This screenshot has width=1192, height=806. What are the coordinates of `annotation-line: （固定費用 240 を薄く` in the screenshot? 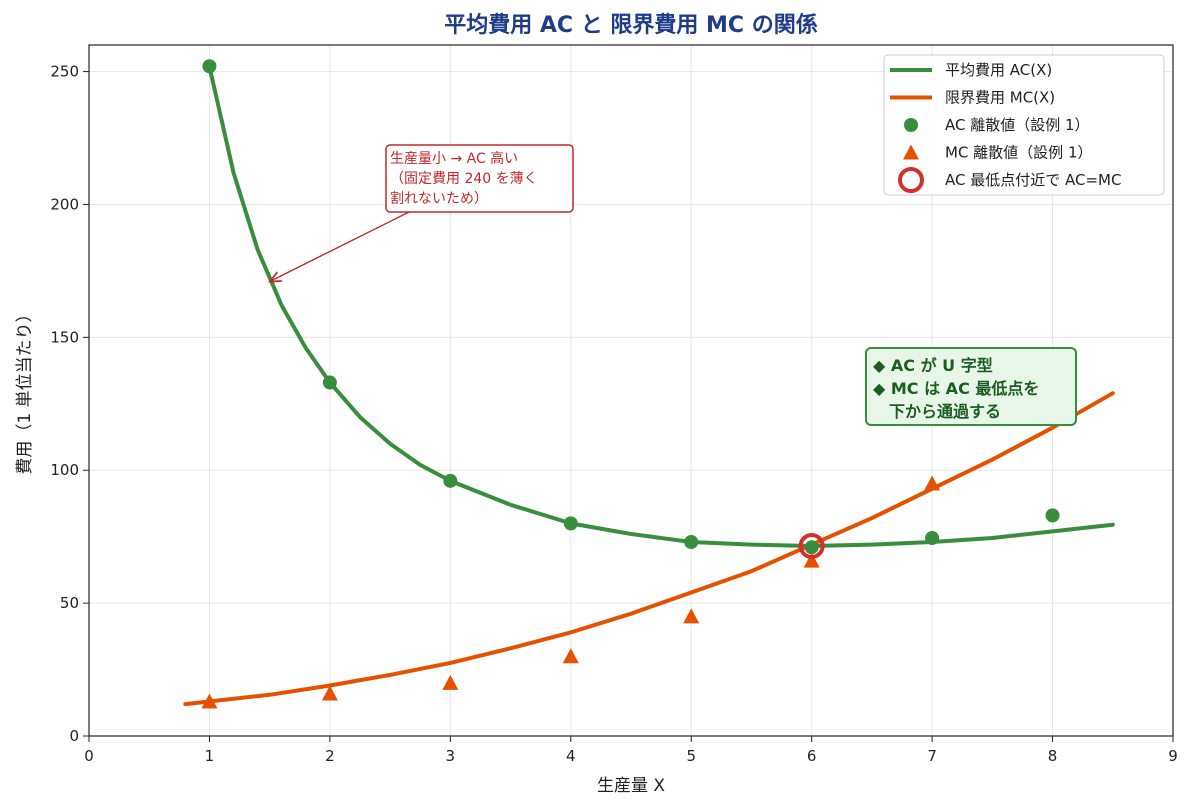 It's located at (464, 179).